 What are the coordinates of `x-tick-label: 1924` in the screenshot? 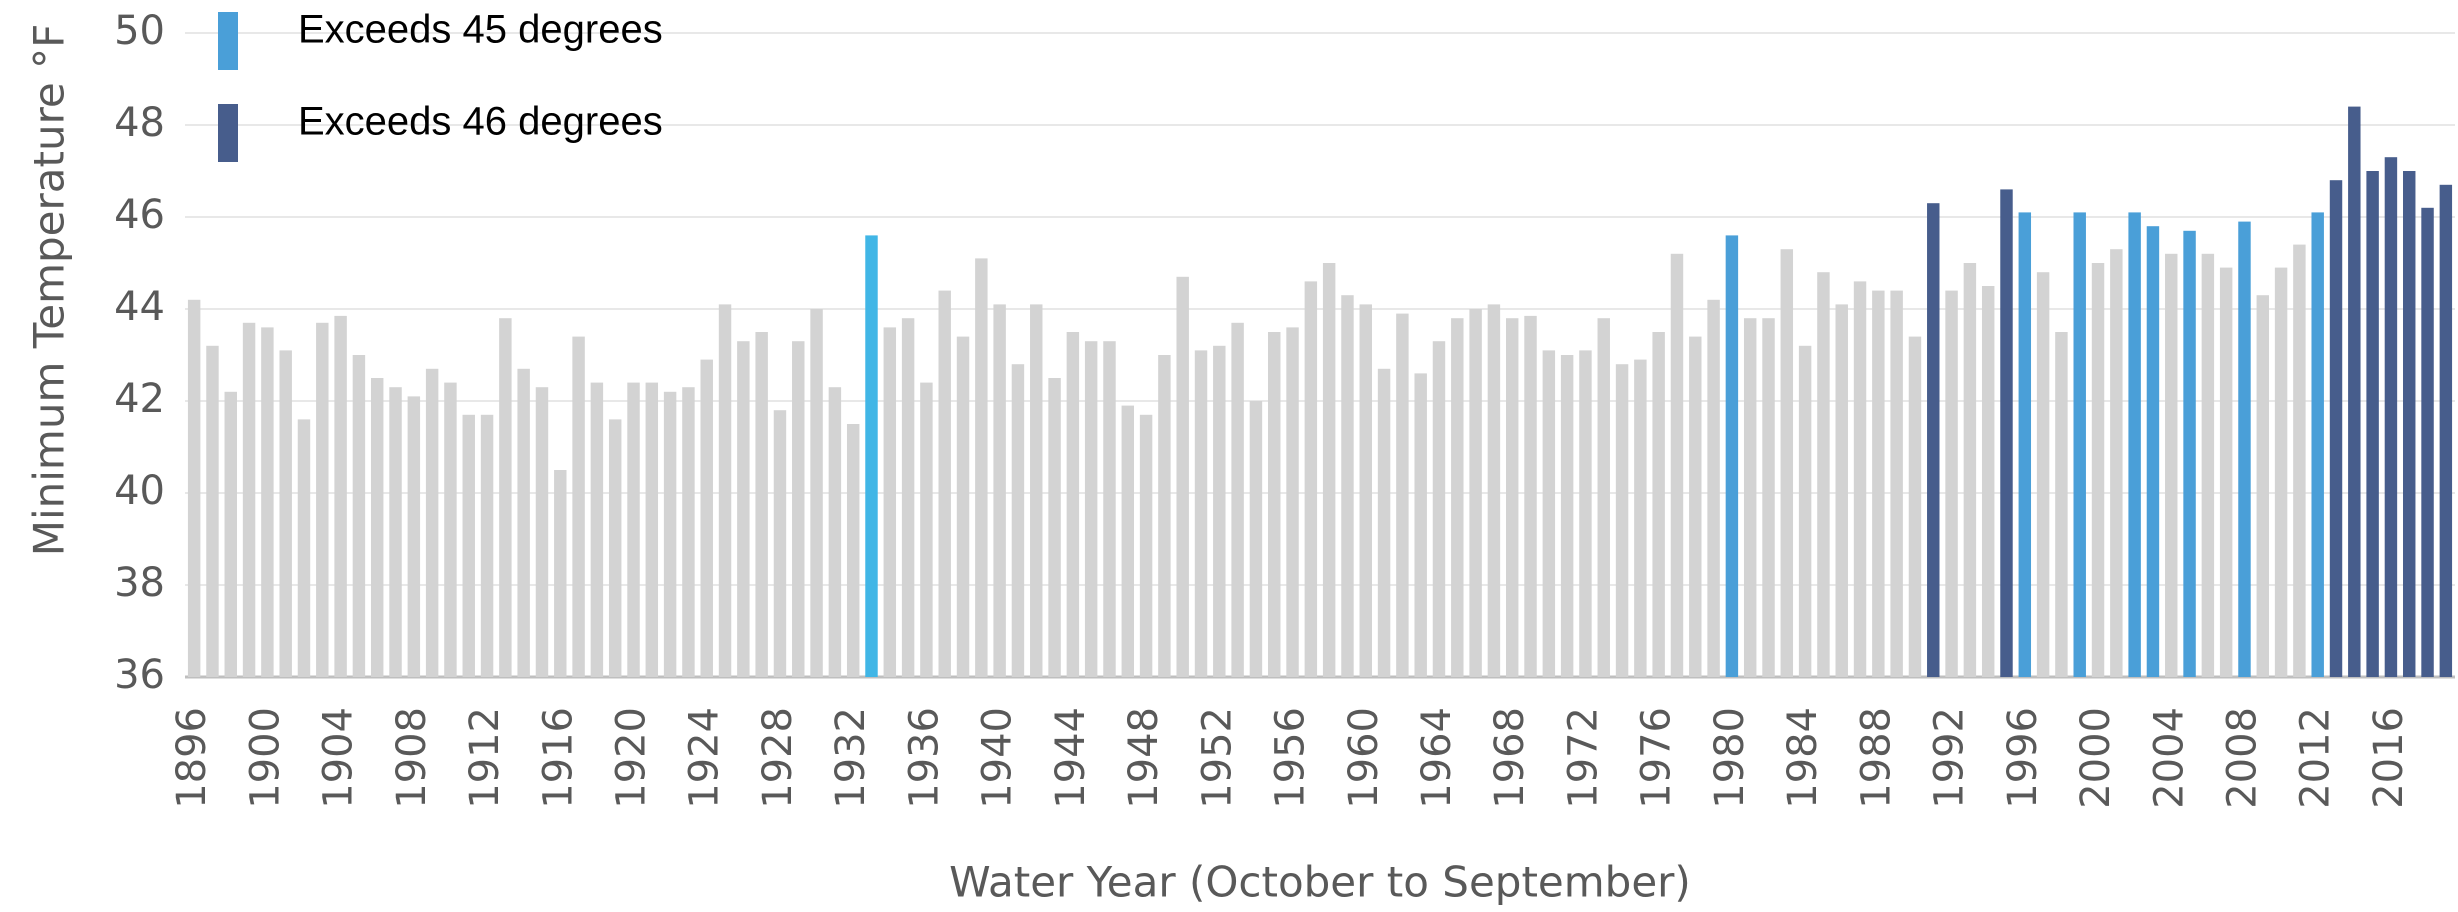 It's located at (705, 758).